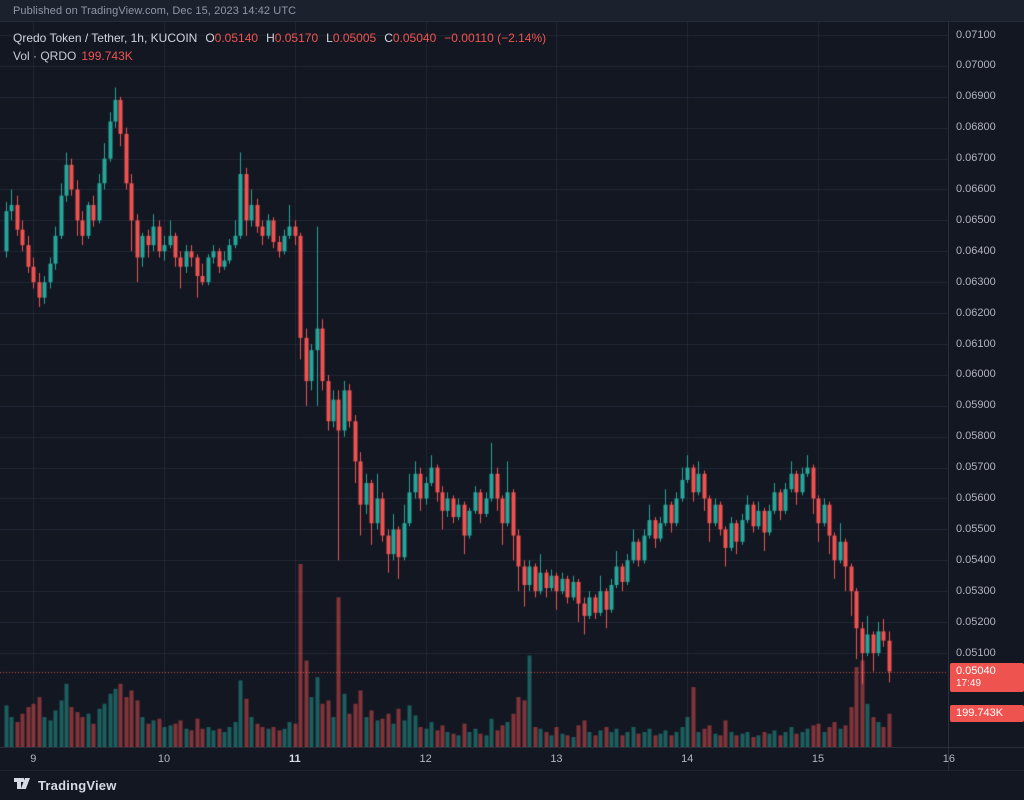 This screenshot has height=800, width=1024. I want to click on symbol-title: Qredo Token / Tether, 1h, KUCOIN, so click(105, 38).